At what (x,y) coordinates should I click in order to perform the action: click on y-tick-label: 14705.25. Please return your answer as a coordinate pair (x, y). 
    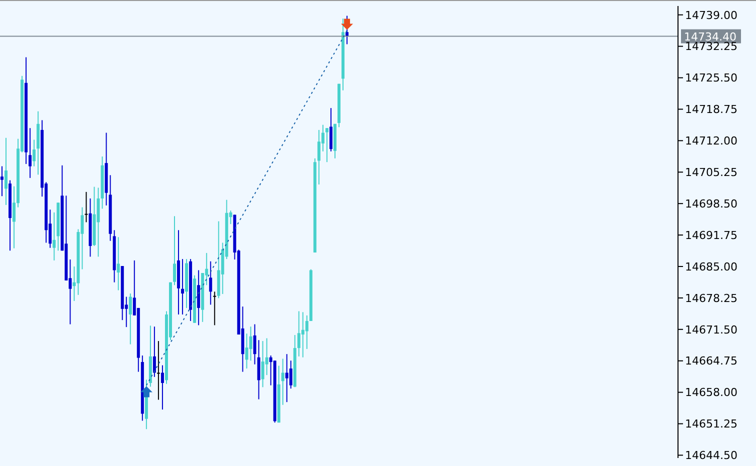
    Looking at the image, I should click on (711, 173).